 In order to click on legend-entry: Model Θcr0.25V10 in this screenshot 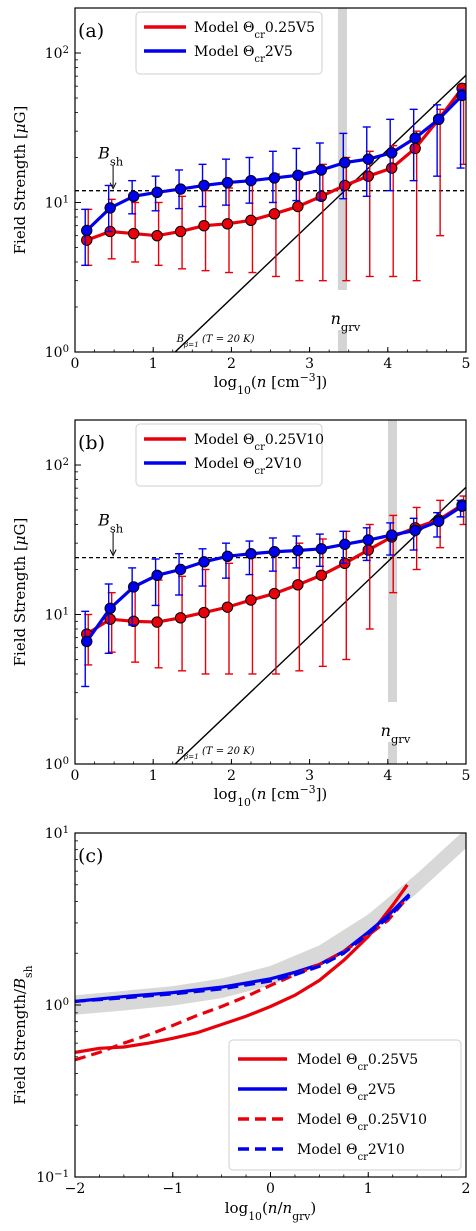, I will do `click(259, 442)`.